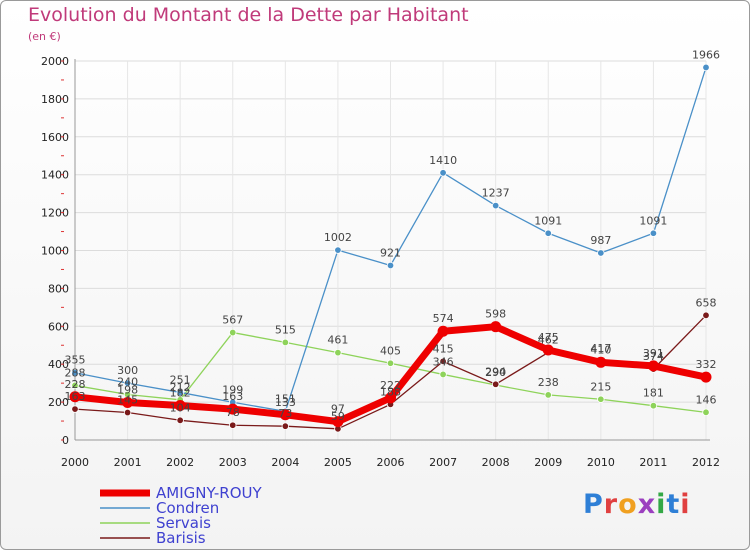  I want to click on logo-letter: P, so click(593, 504).